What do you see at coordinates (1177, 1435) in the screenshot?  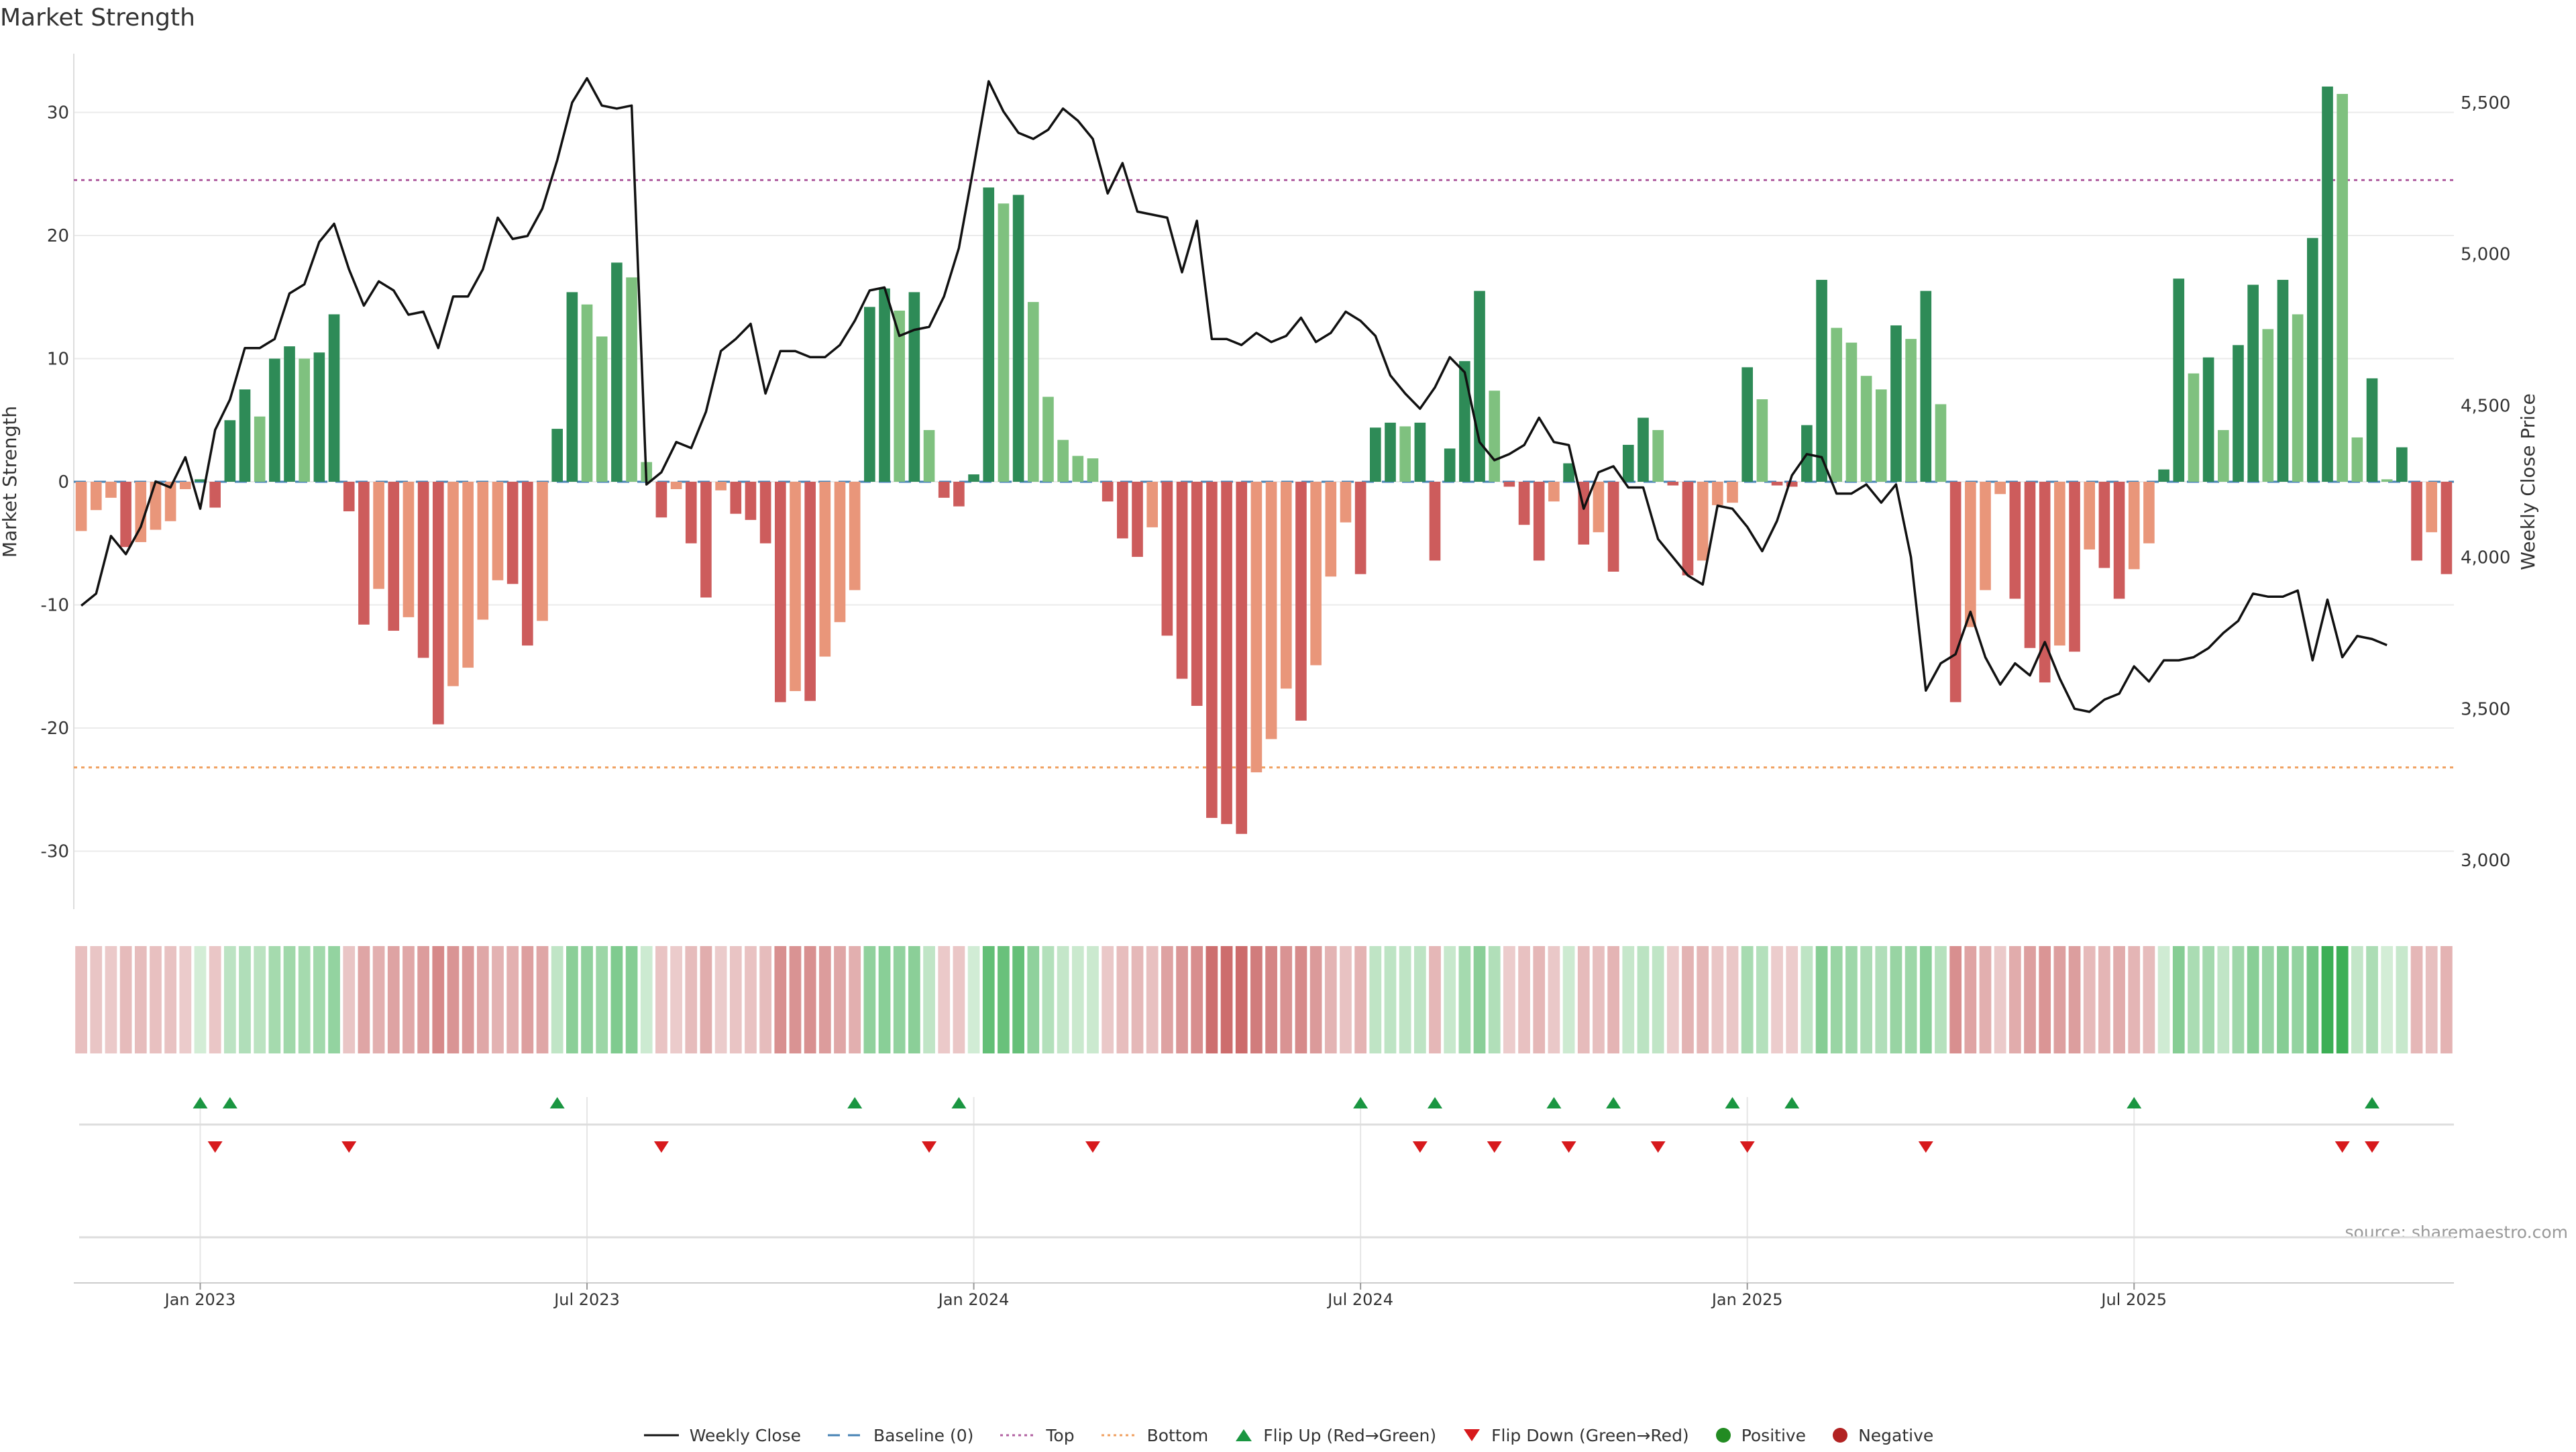 I see `legend-bottom-label: Bottom` at bounding box center [1177, 1435].